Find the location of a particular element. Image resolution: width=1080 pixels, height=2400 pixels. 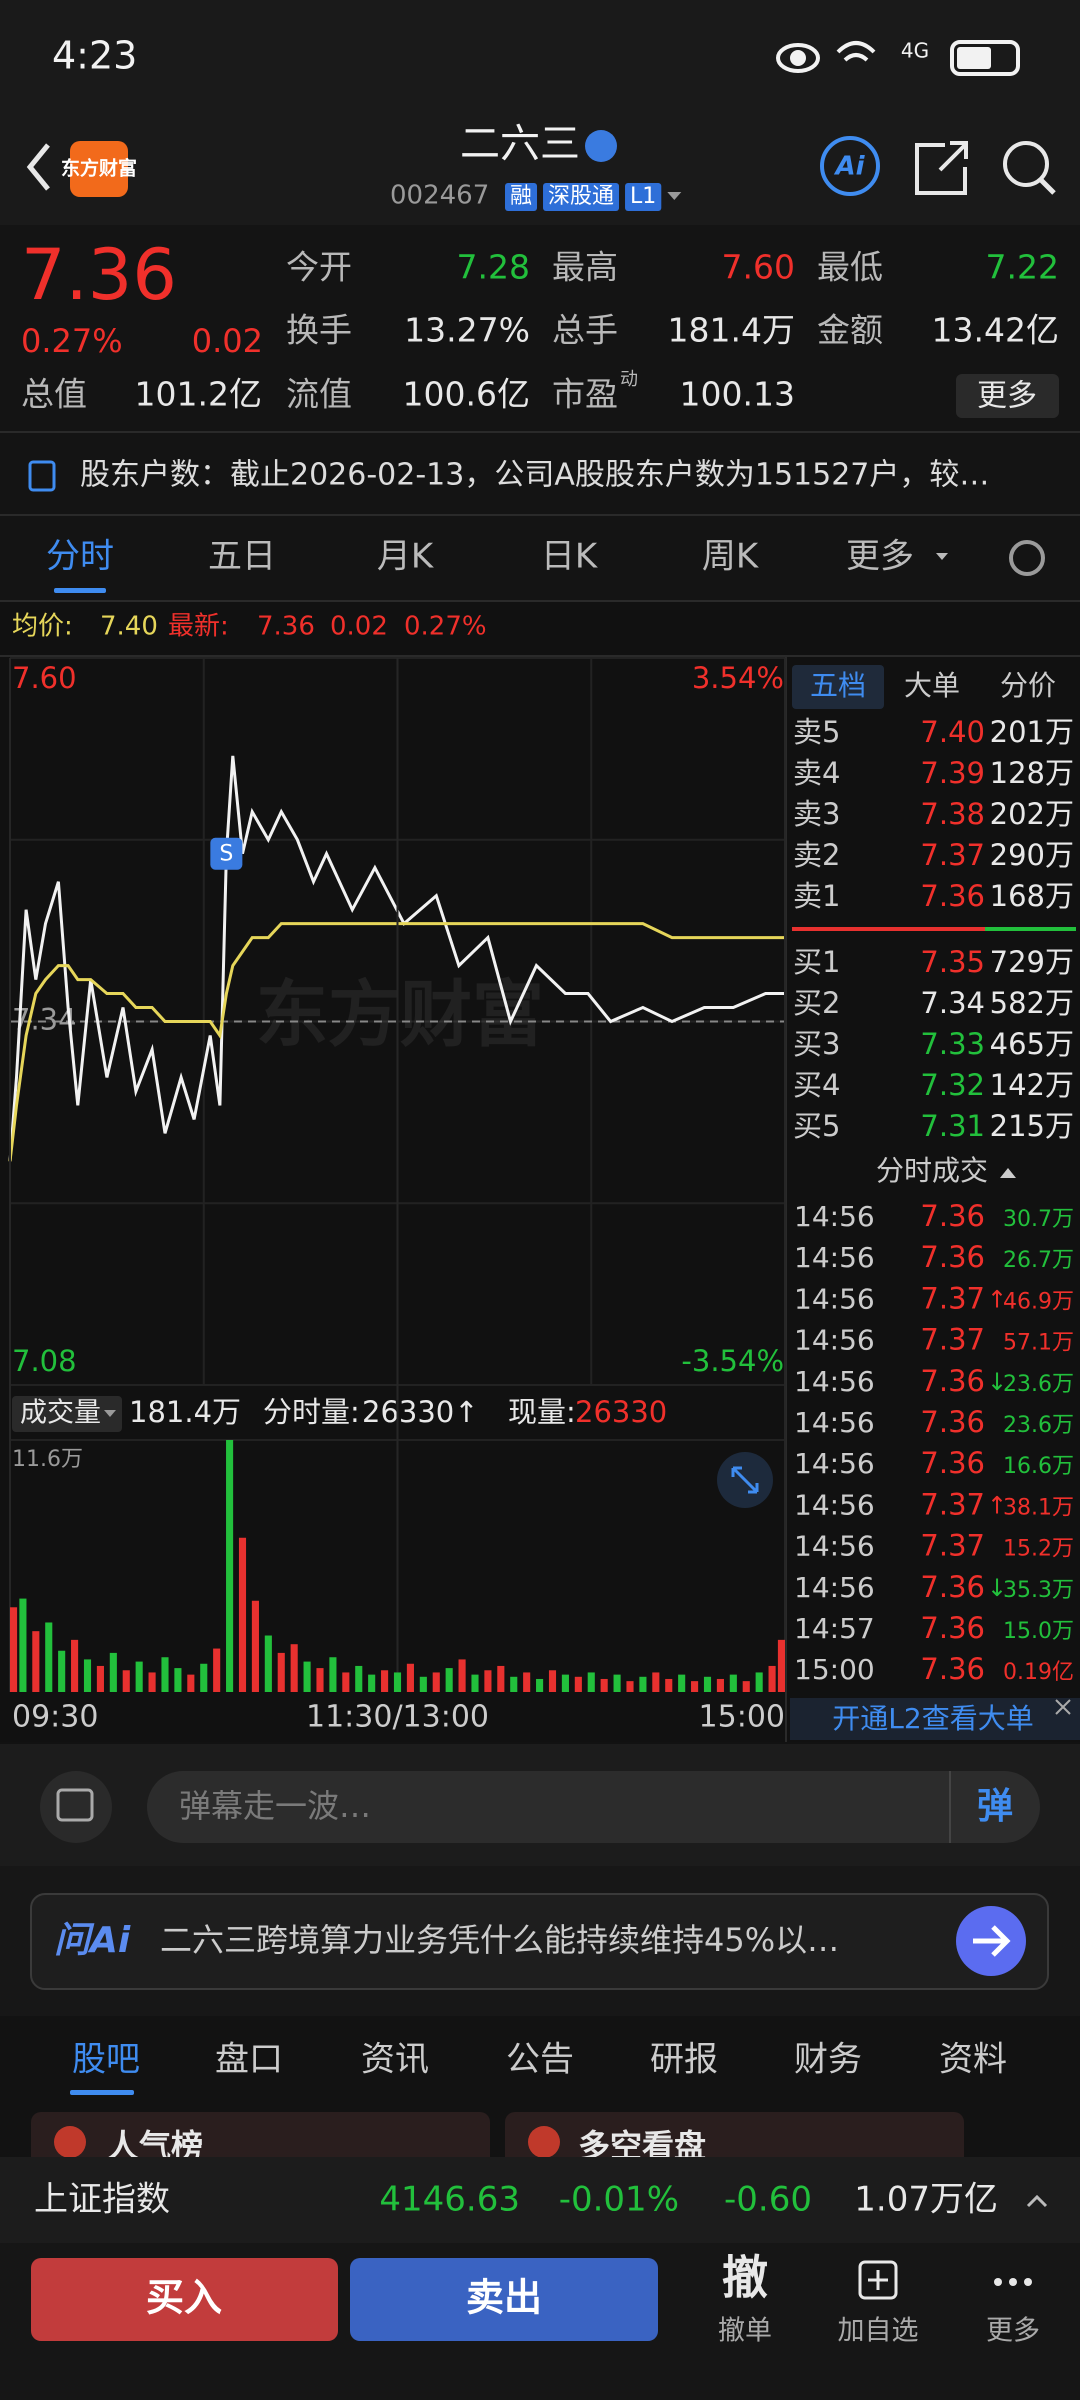

field-label: 换手 is located at coordinates (319, 330).